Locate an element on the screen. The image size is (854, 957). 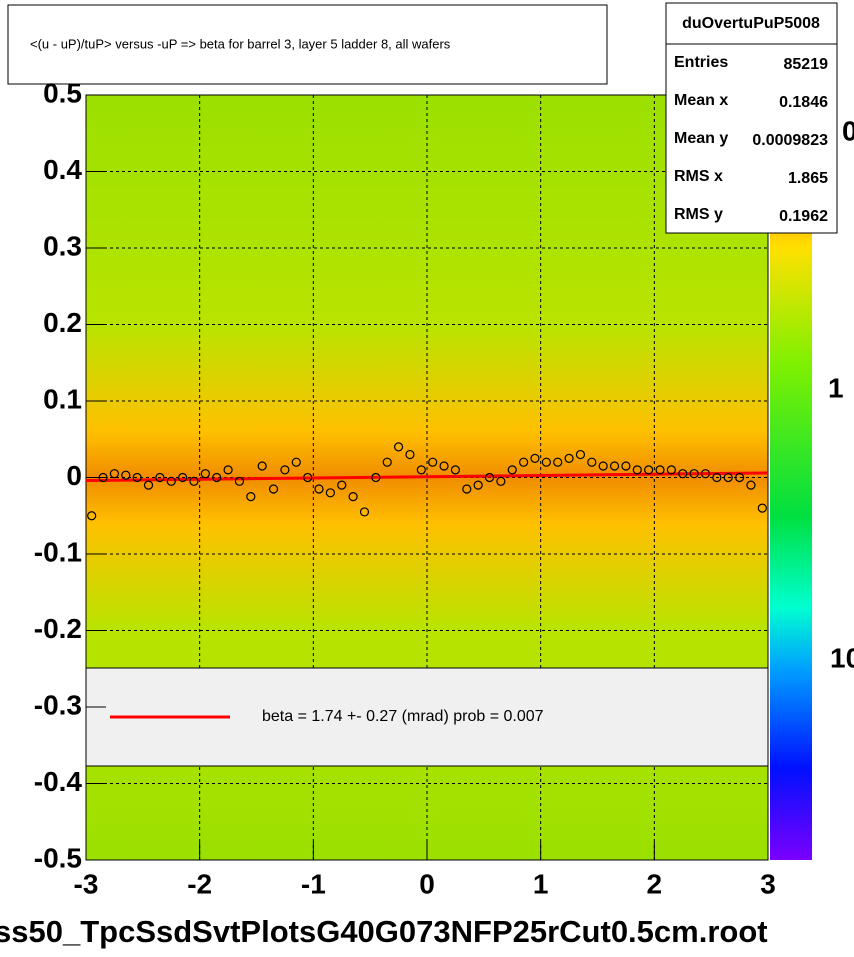
stats-label: Mean x is located at coordinates (701, 100).